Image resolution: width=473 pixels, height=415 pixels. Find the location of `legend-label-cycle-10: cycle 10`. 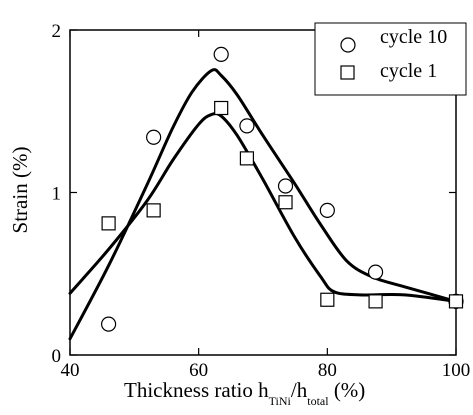

legend-label-cycle-10: cycle 10 is located at coordinates (413, 37).